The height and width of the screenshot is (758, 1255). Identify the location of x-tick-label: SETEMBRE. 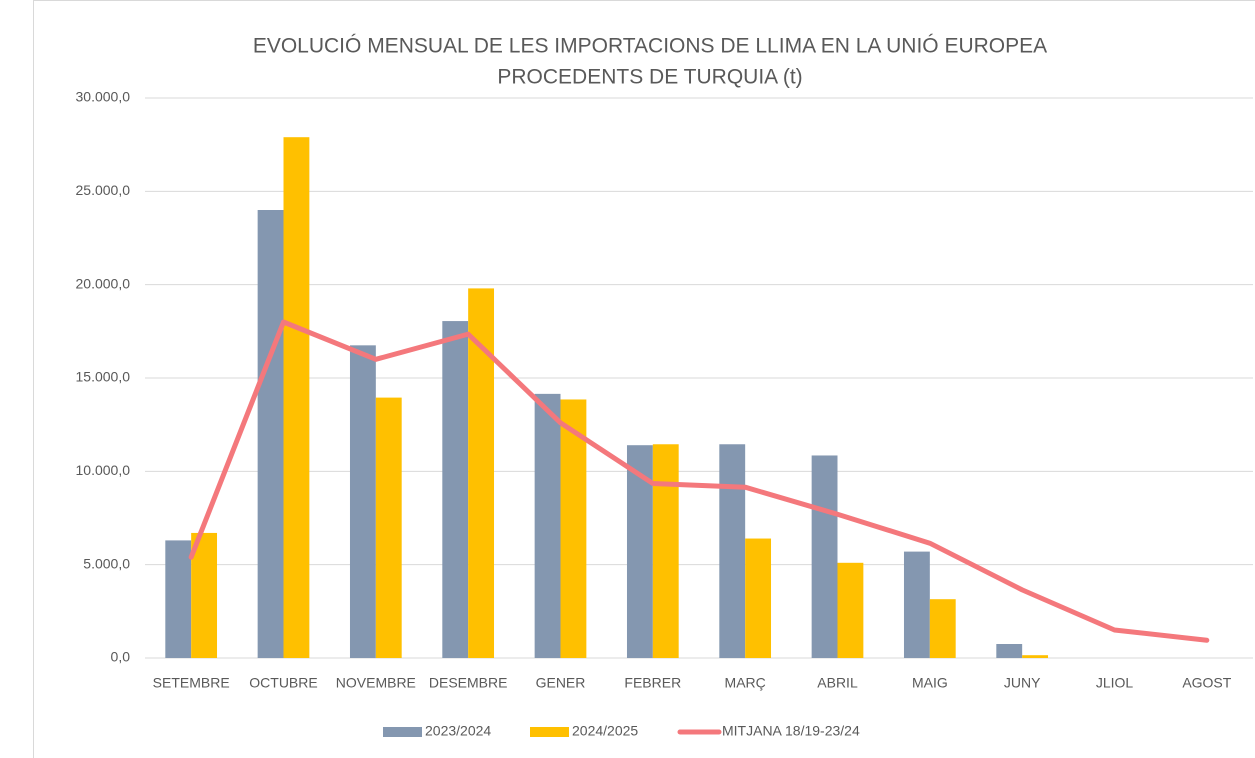
(191, 683).